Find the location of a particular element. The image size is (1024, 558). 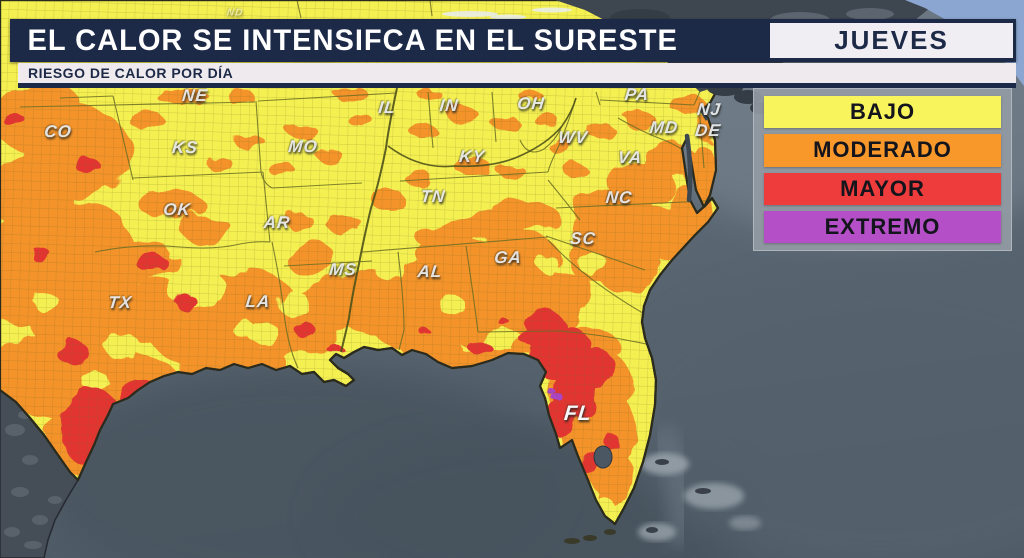

delaware-bay is located at coordinates (703, 114).